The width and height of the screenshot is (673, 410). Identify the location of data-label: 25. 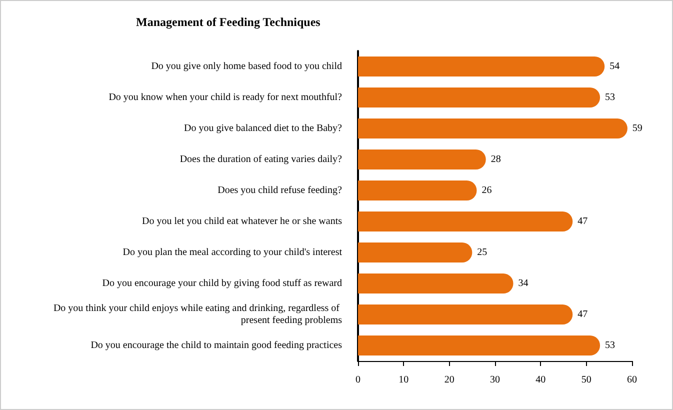
(482, 252).